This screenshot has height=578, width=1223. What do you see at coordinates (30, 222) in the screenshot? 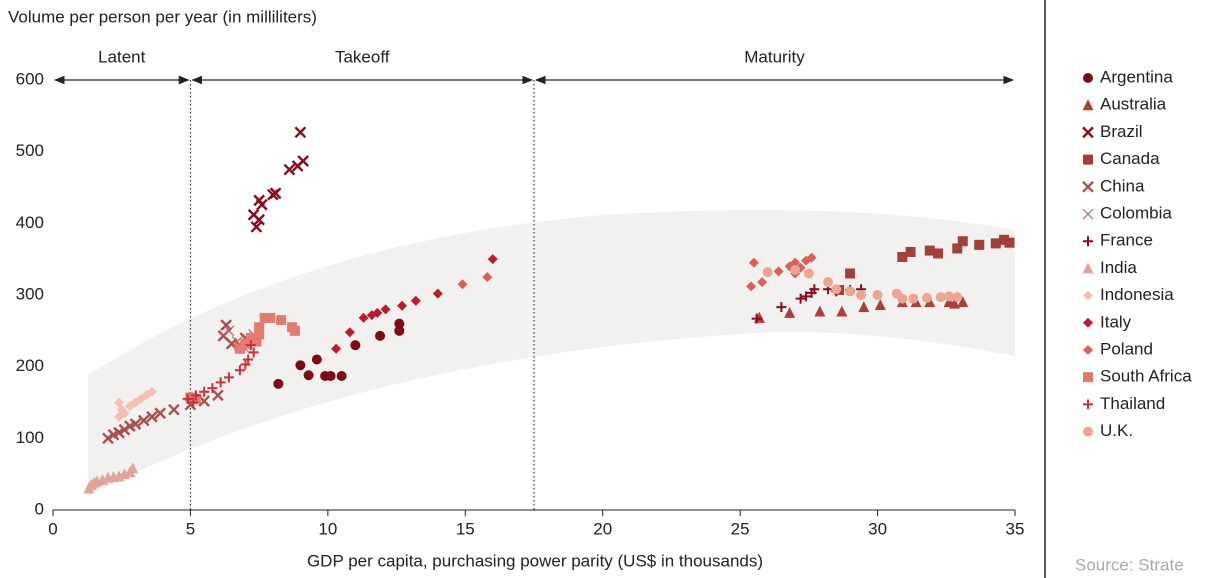
I see `y-tick-label: 400` at bounding box center [30, 222].